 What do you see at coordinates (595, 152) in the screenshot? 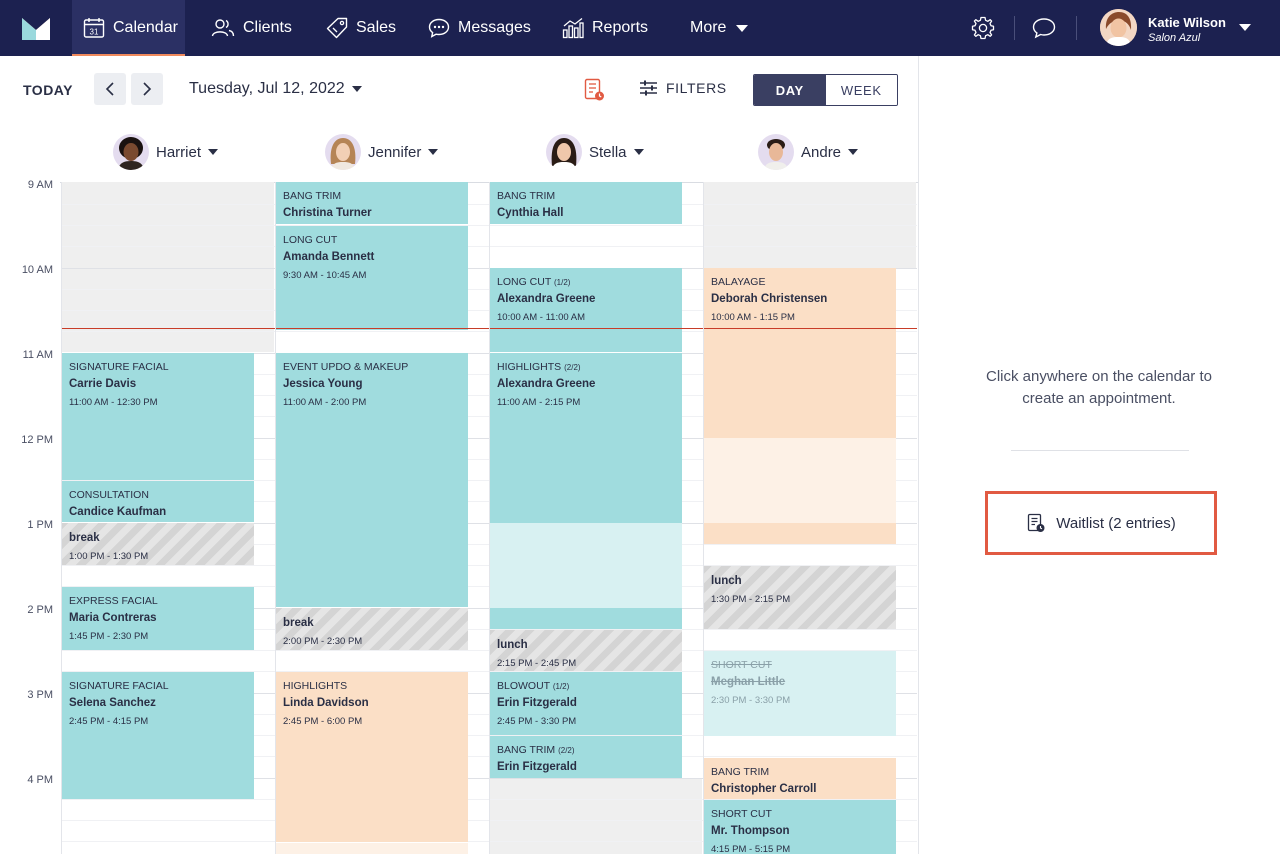
I see `staff-selector-stella: Stella` at bounding box center [595, 152].